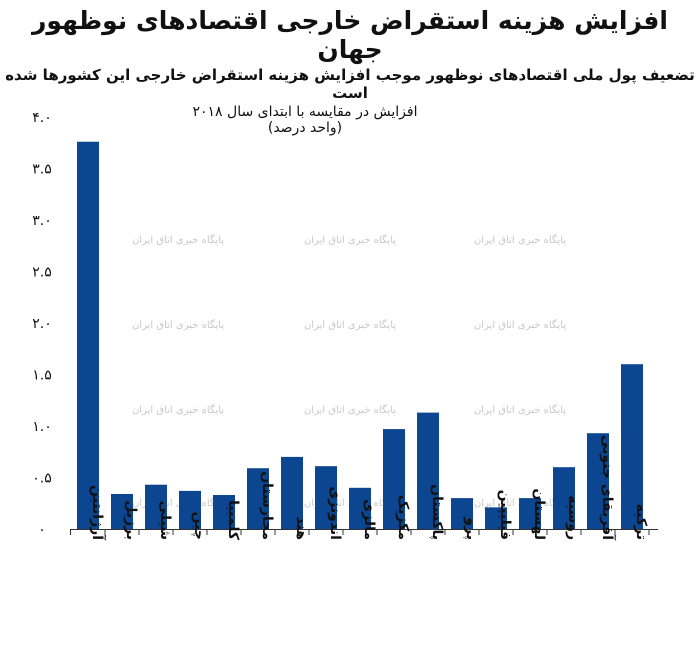 This screenshot has width=700, height=646. Describe the element at coordinates (608, 488) in the screenshot. I see `x-tick-label: آفریقای جنوبی` at that location.